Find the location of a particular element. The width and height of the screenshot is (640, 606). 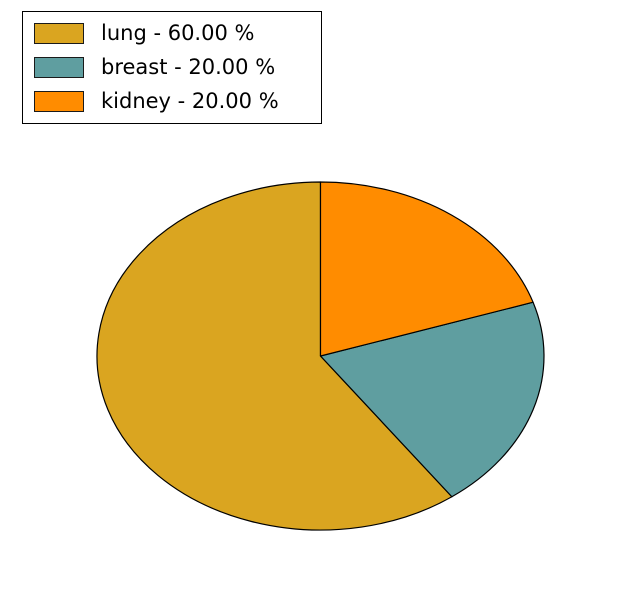

legend-item-kidney: kidney - 20.00 % is located at coordinates (174, 101).